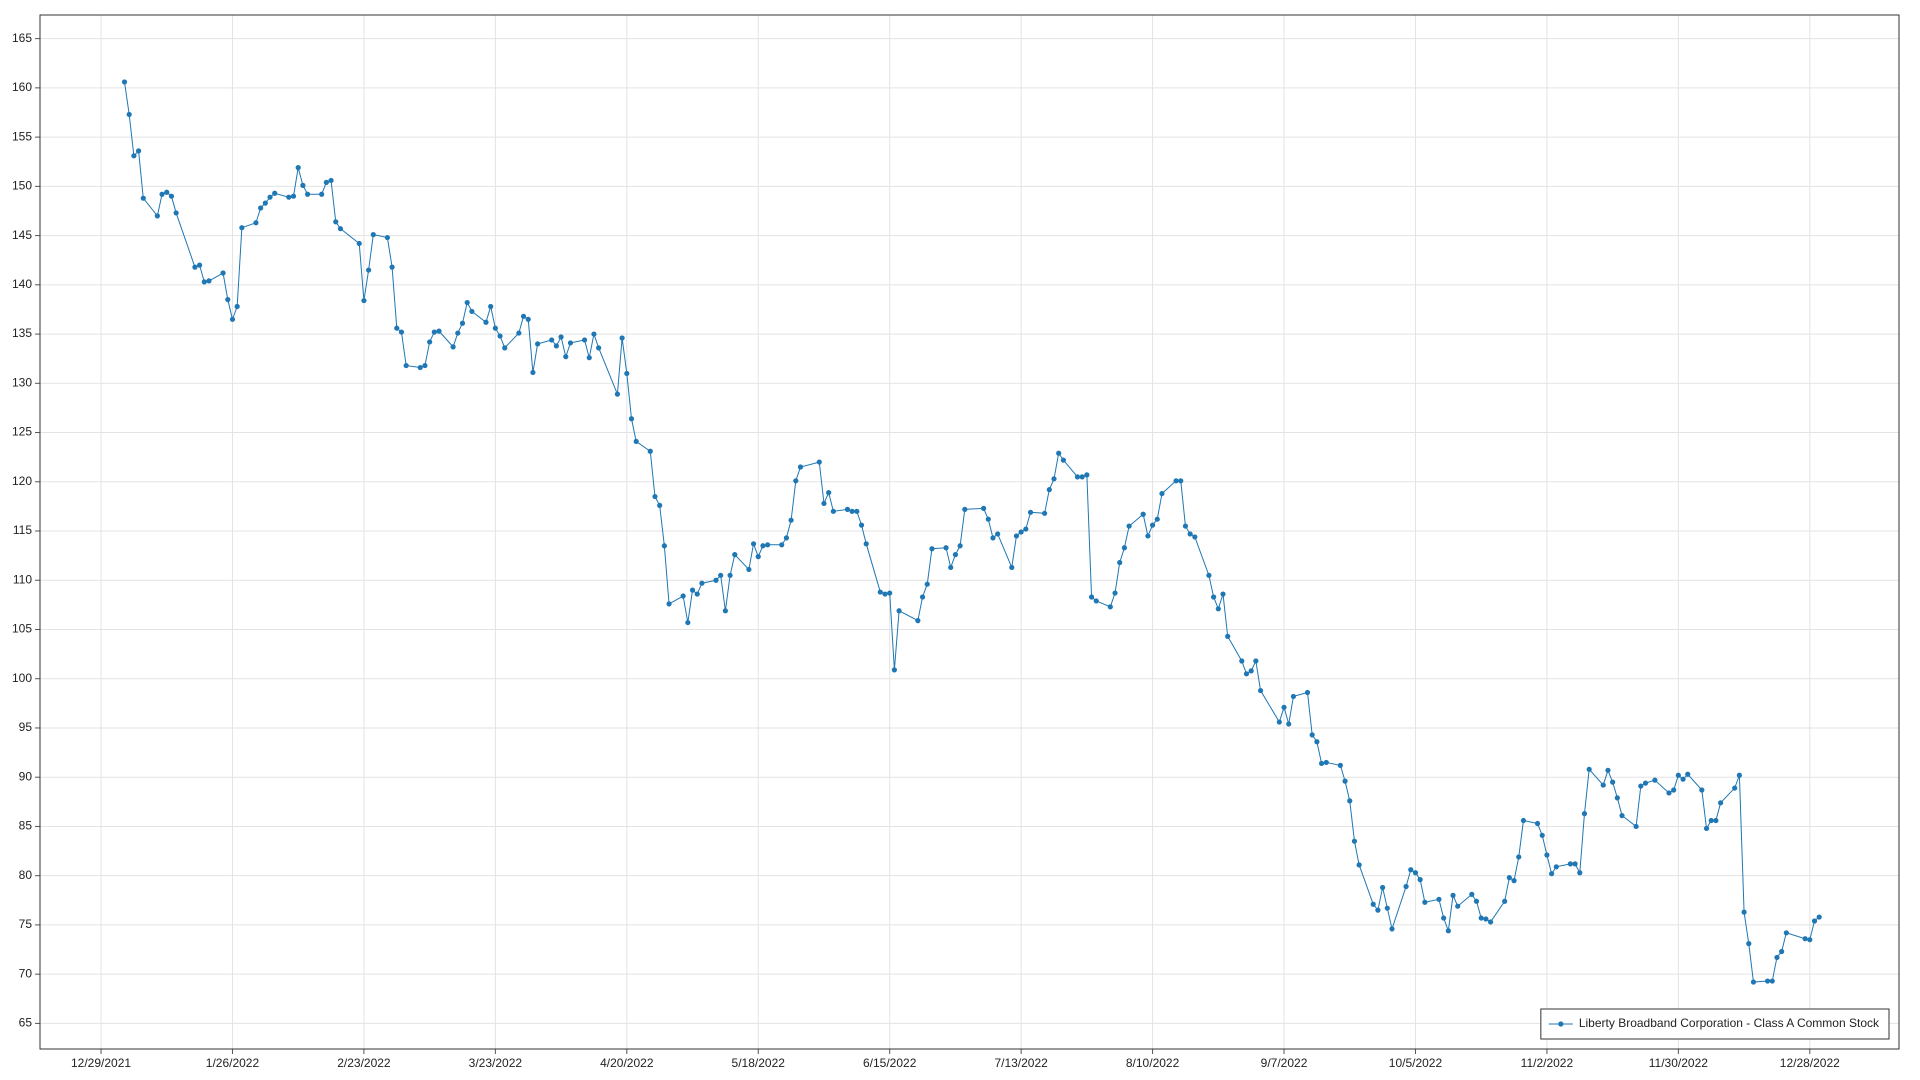  Describe the element at coordinates (22, 481) in the screenshot. I see `y-tick-label: 120` at that location.